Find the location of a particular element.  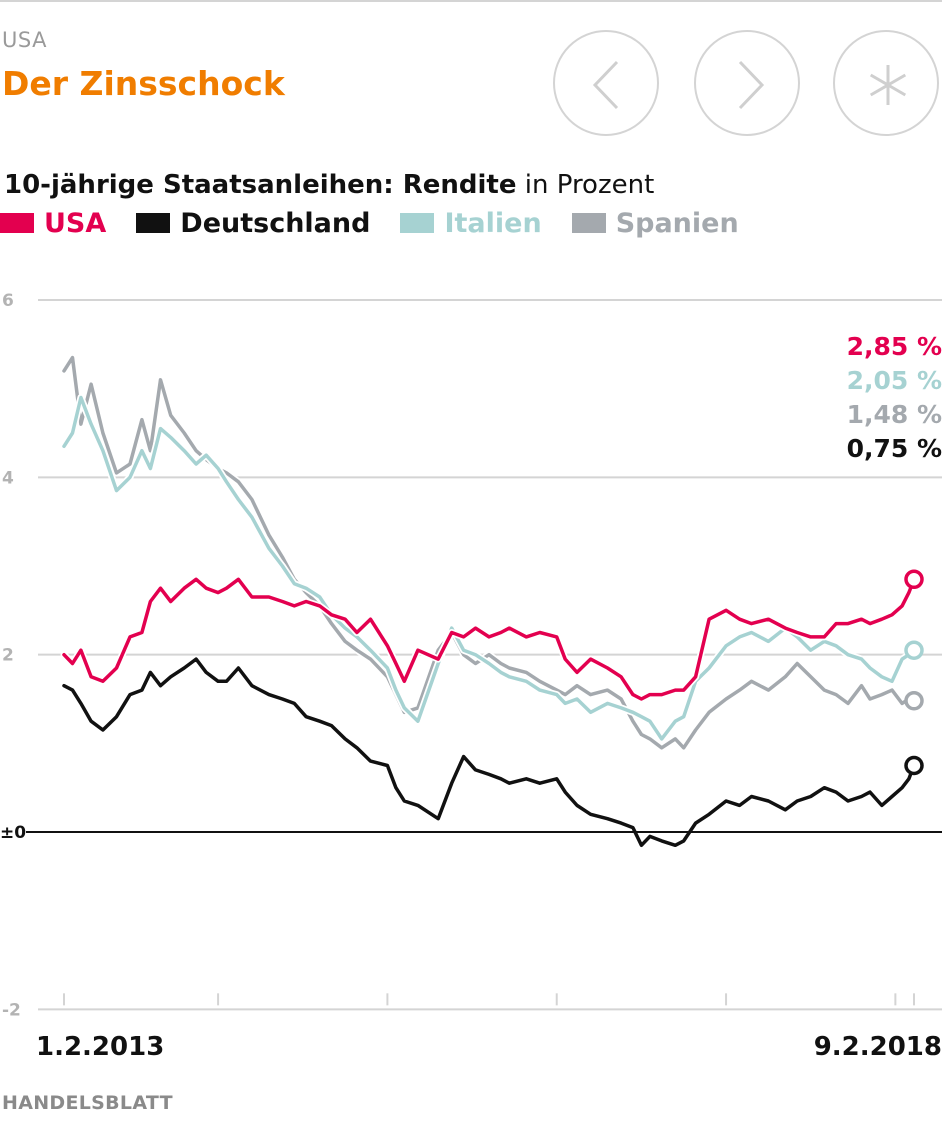

end-marker-spanien is located at coordinates (914, 701).